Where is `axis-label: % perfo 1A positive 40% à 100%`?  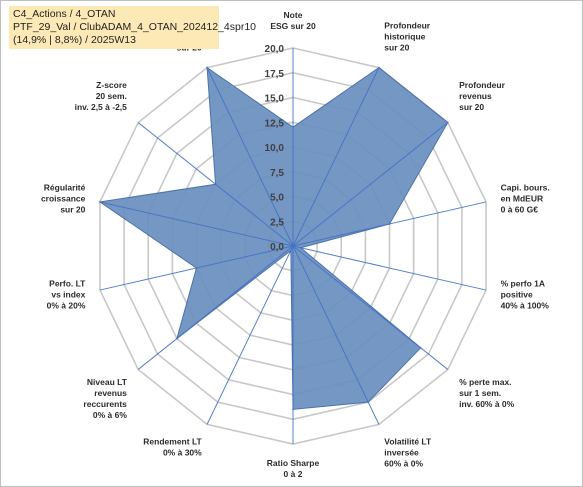 axis-label: % perfo 1A positive 40% à 100% is located at coordinates (525, 294).